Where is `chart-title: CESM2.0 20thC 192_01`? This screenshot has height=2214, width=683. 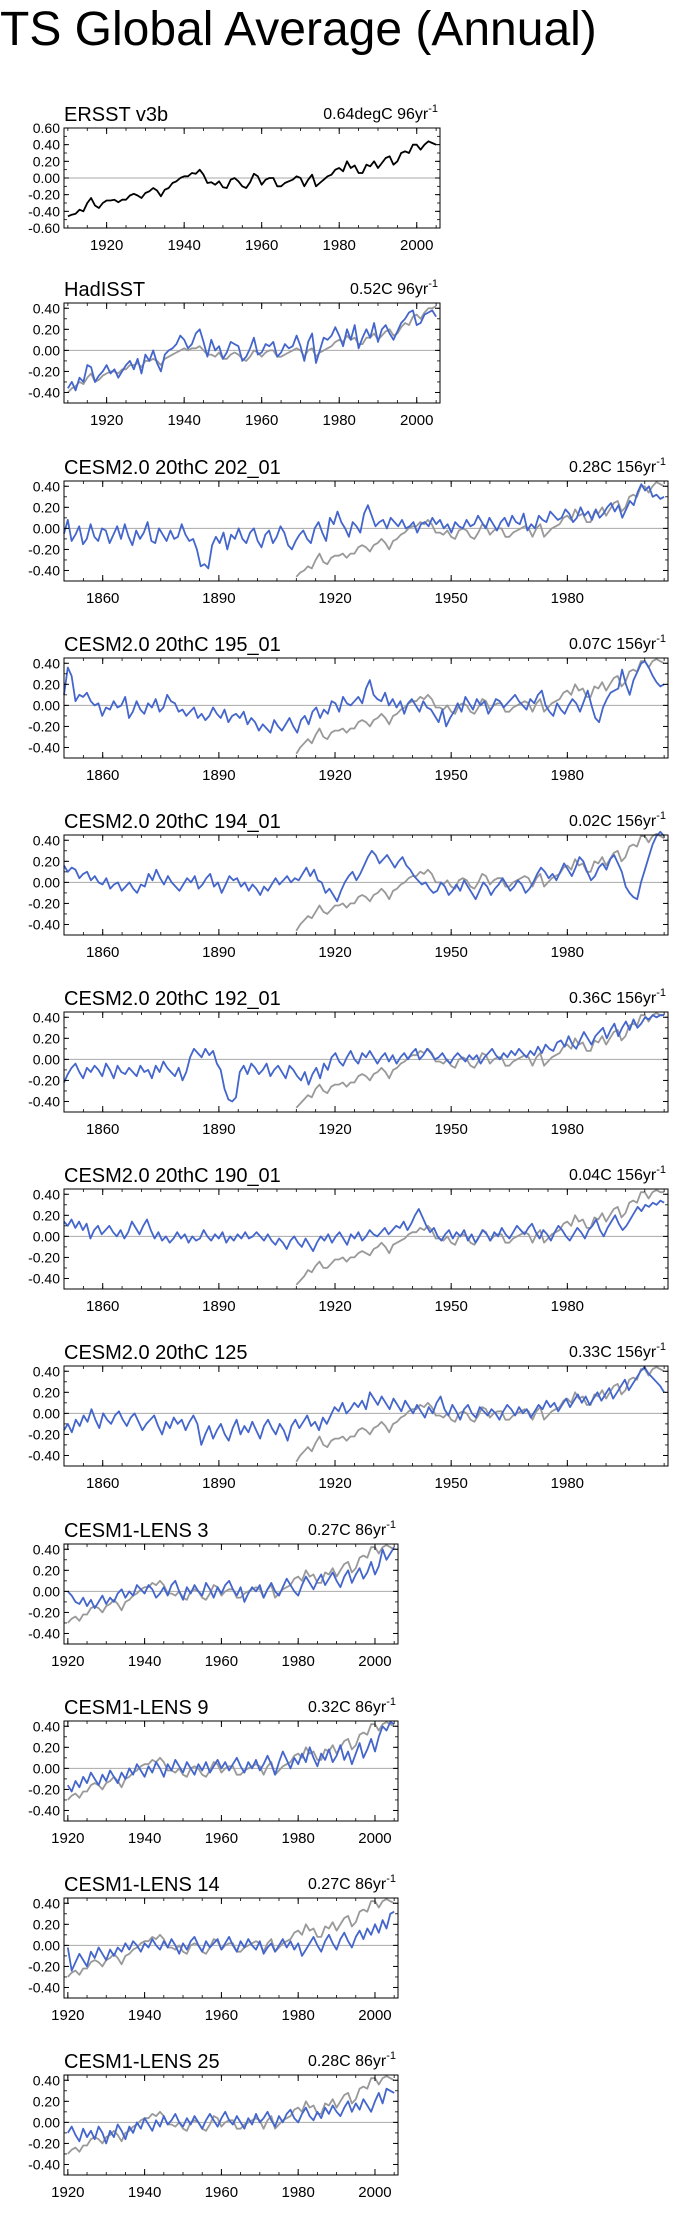 chart-title: CESM2.0 20thC 192_01 is located at coordinates (172, 999).